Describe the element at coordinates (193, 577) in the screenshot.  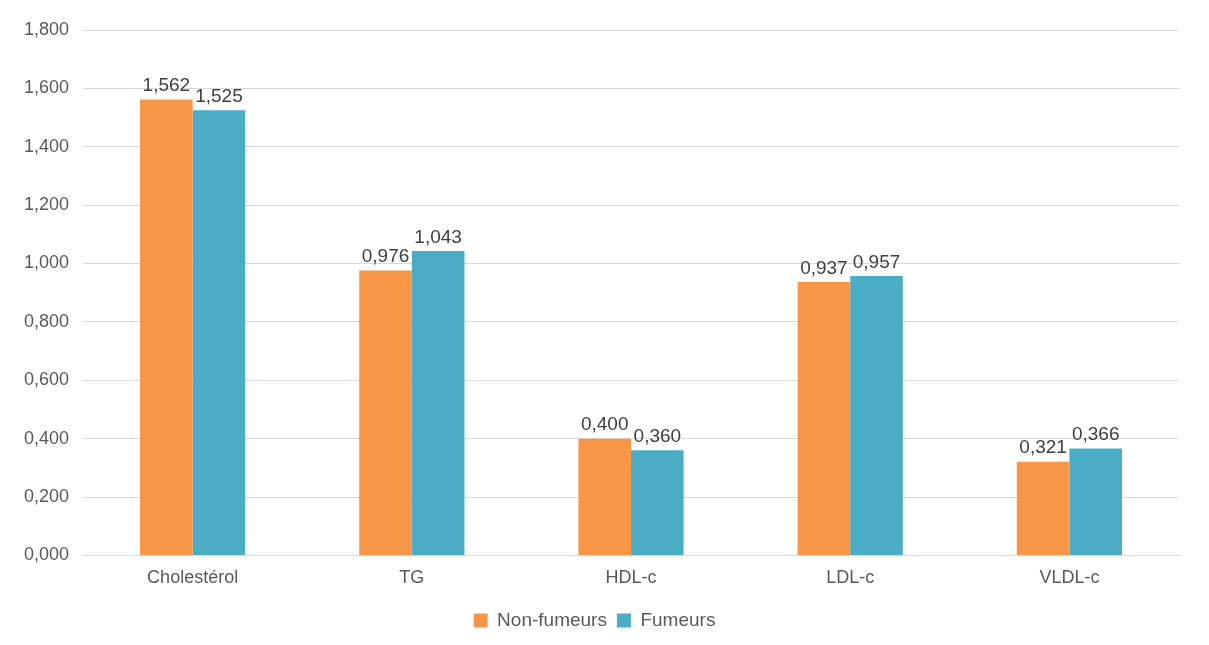
I see `x-tick-label: Cholestérol` at that location.